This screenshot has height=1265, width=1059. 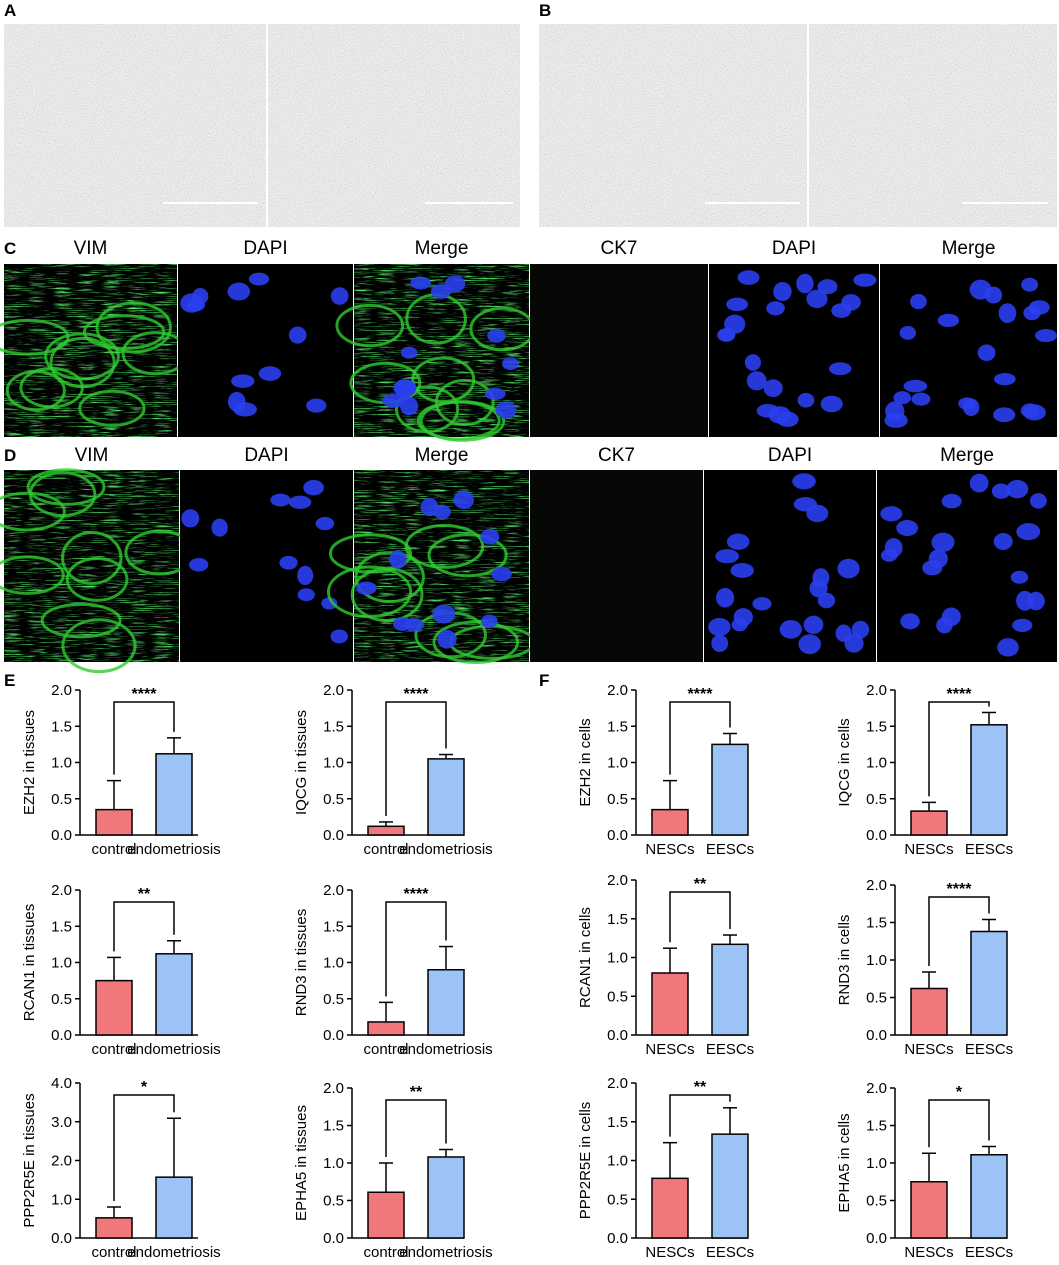 I want to click on channel-caption: CK7, so click(x=616, y=455).